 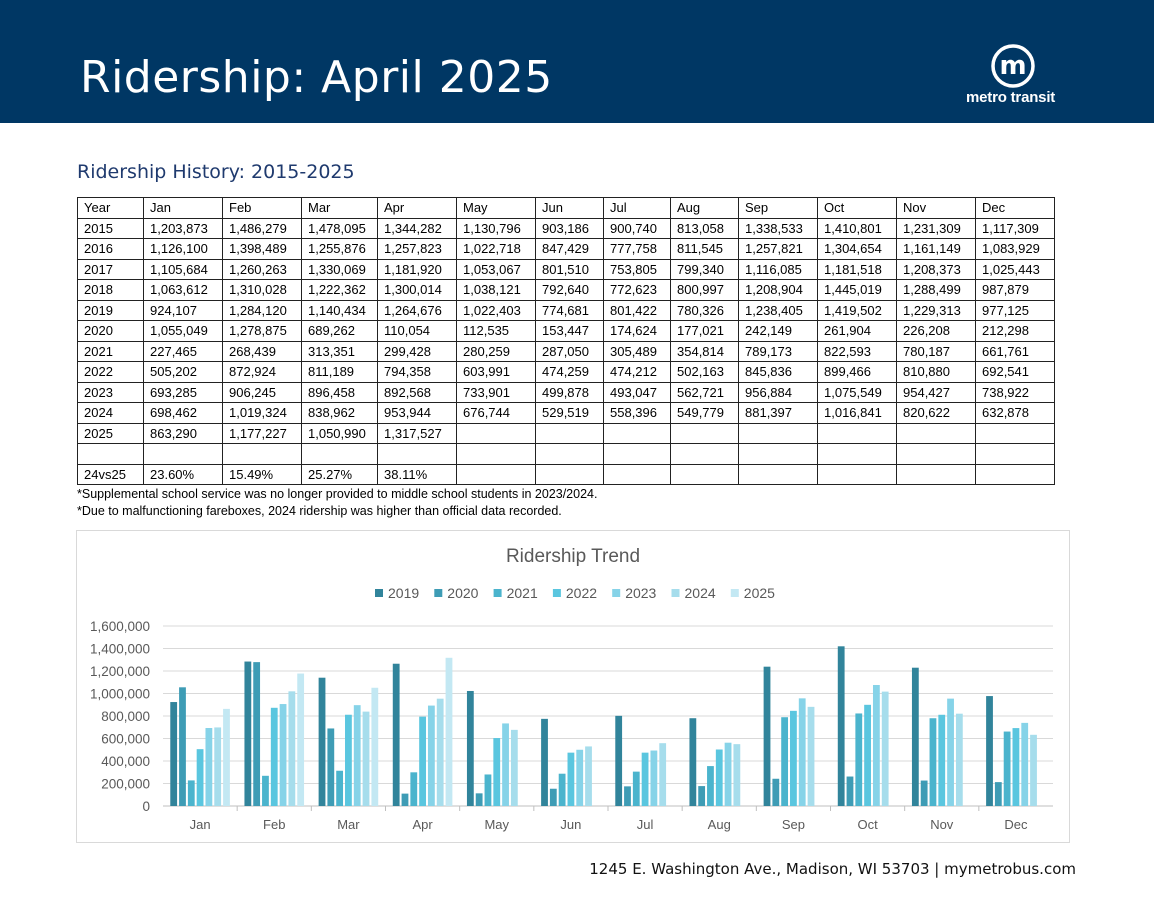 What do you see at coordinates (637, 249) in the screenshot?
I see `table-cell: 777,758` at bounding box center [637, 249].